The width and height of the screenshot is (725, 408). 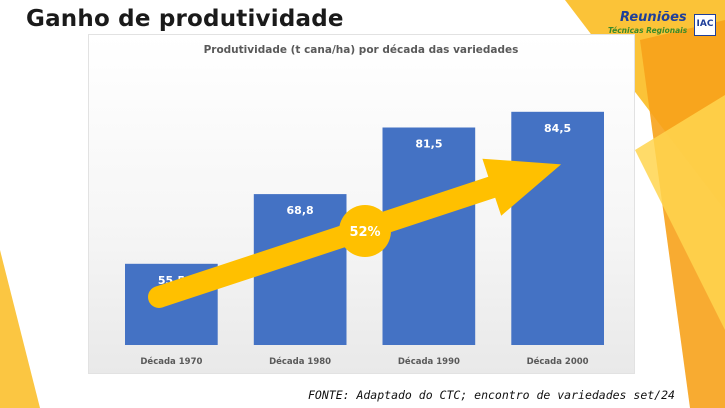 I want to click on bar-value-label: 68,8, so click(x=300, y=210).